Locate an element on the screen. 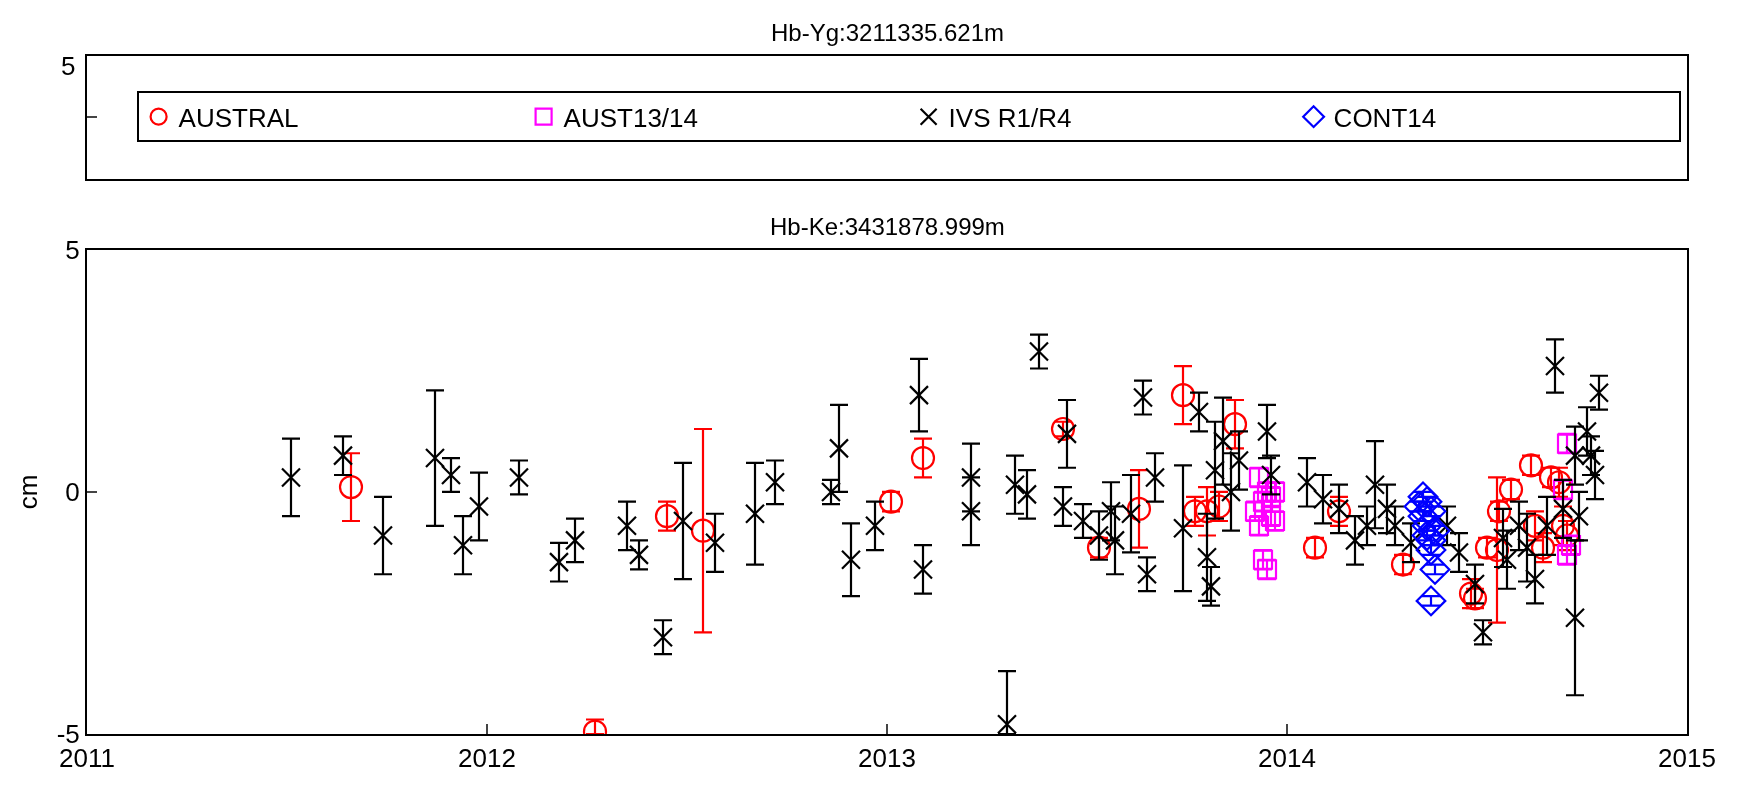 This screenshot has height=790, width=1752. legend-label: CONT14 is located at coordinates (1385, 117).